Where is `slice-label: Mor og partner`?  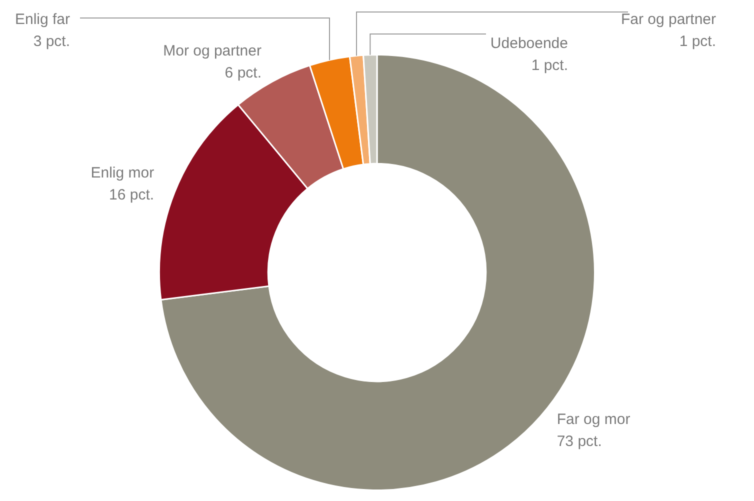
slice-label: Mor og partner is located at coordinates (212, 51).